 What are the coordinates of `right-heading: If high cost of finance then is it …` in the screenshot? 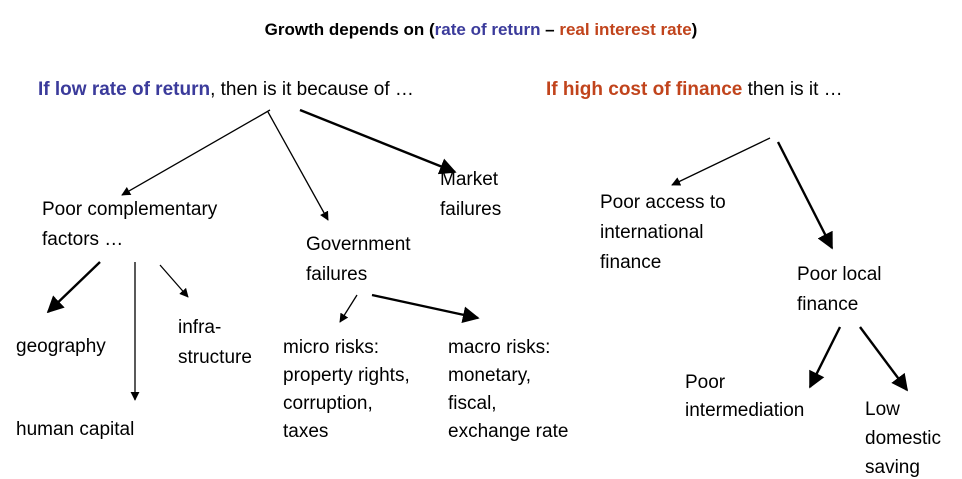 It's located at (694, 89).